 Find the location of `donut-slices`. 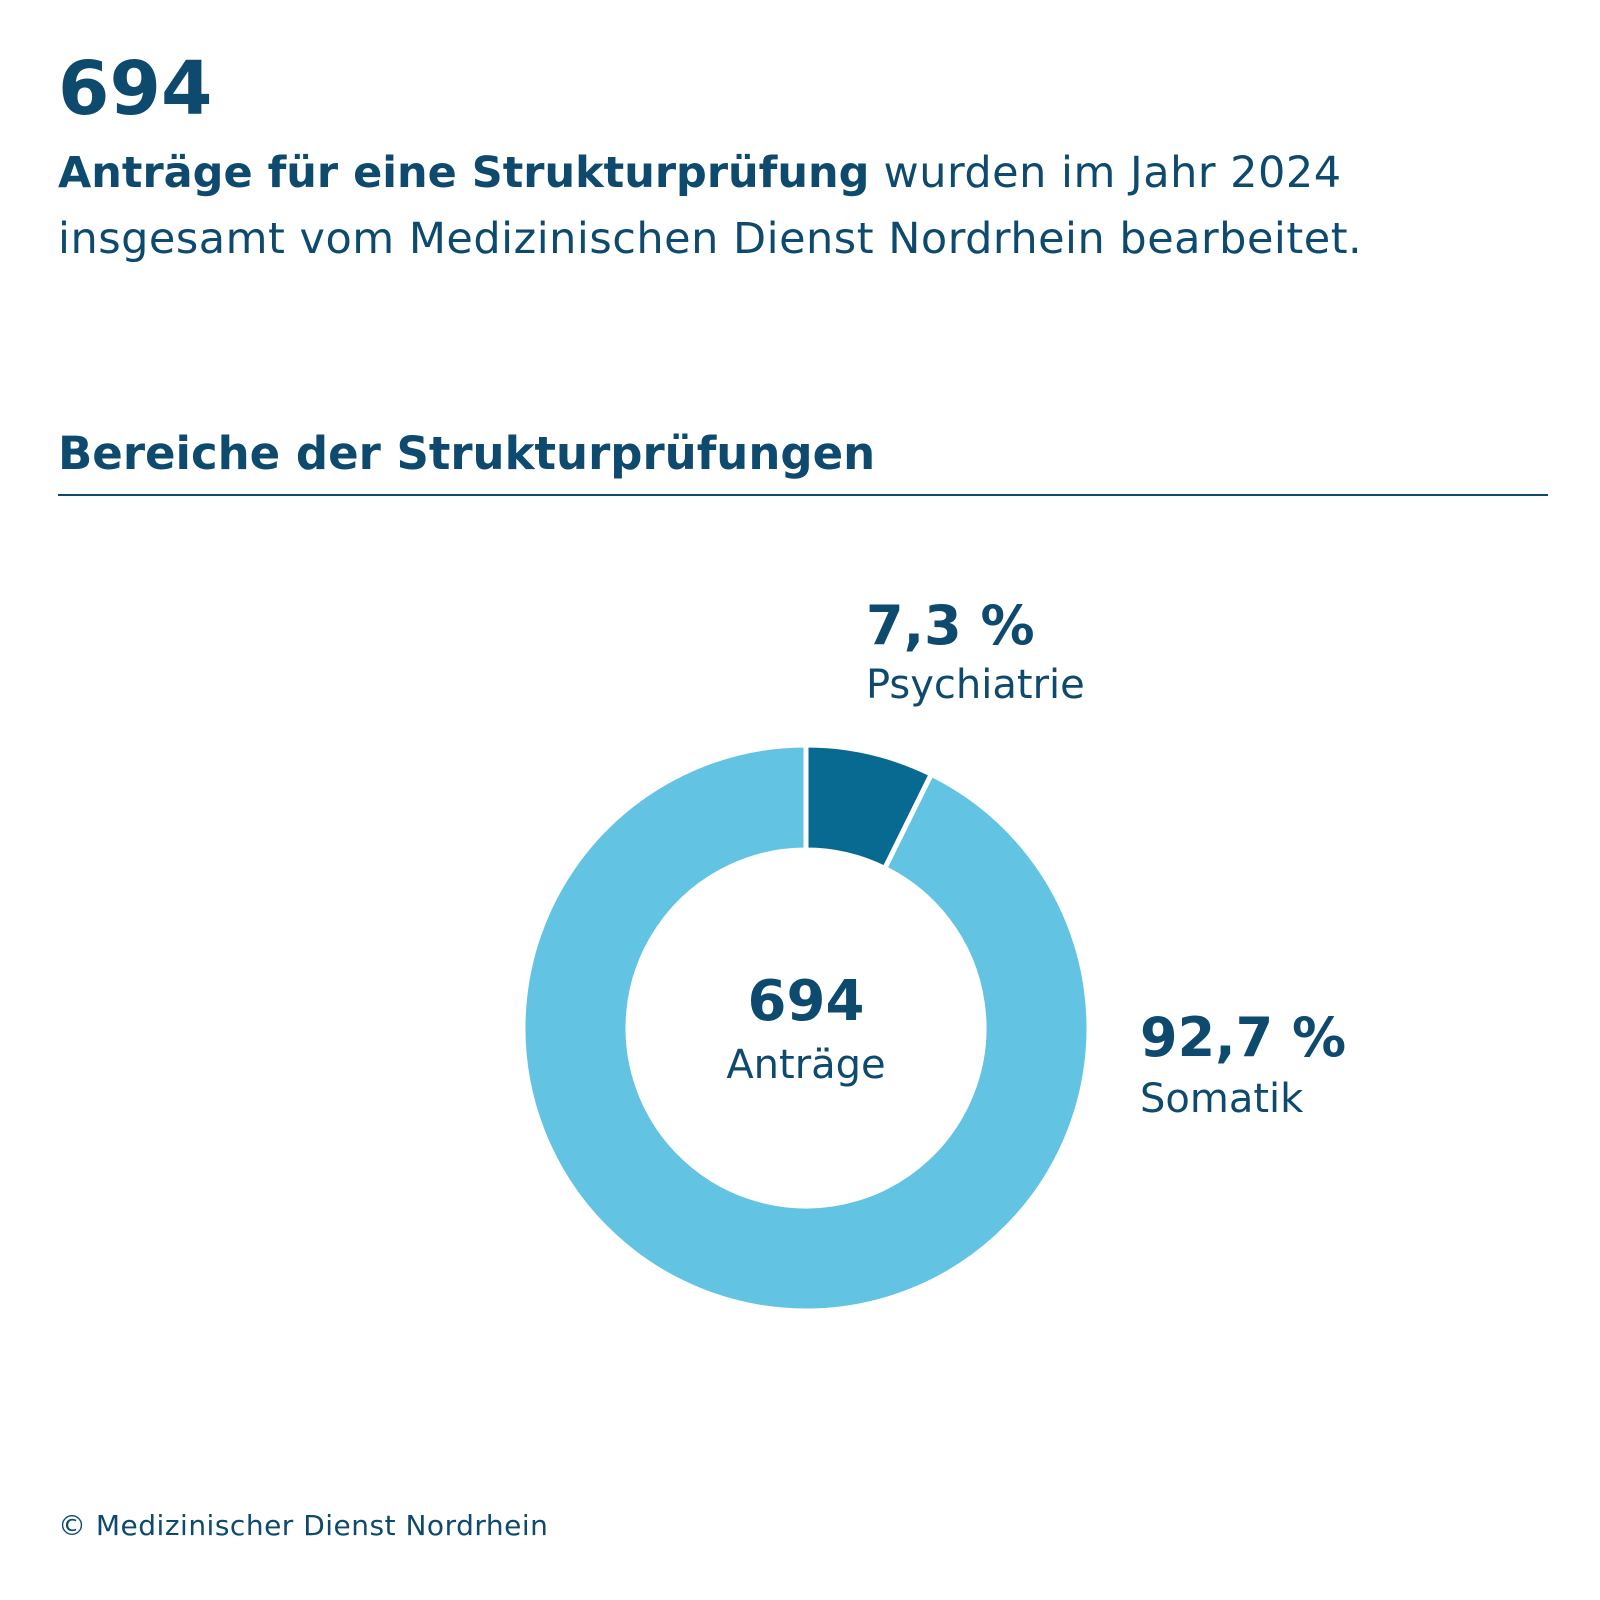

donut-slices is located at coordinates (806, 1028).